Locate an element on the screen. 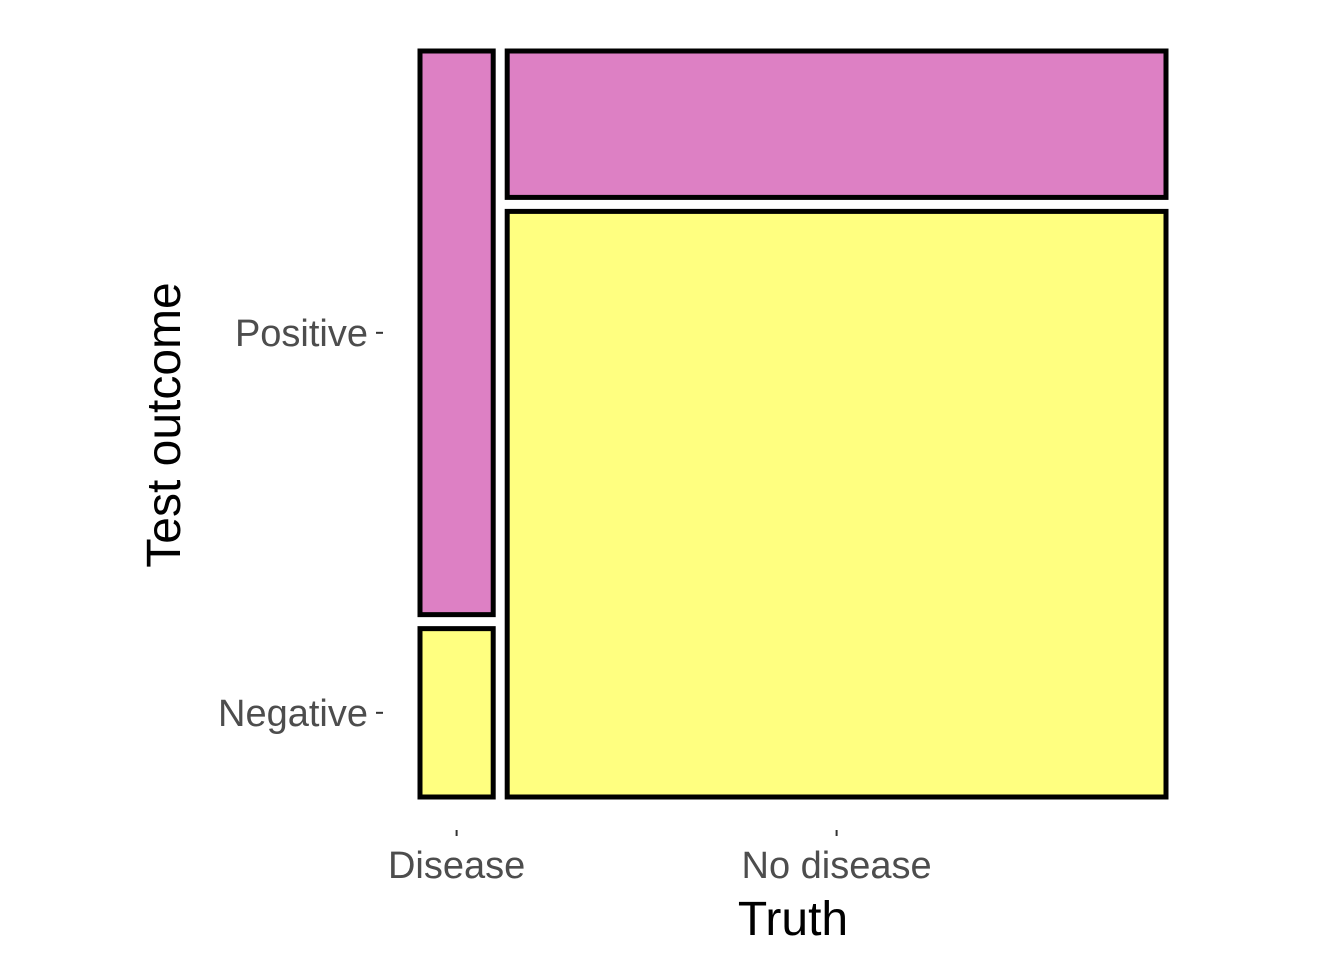  x-axis: Disease No disease is located at coordinates (660, 858).